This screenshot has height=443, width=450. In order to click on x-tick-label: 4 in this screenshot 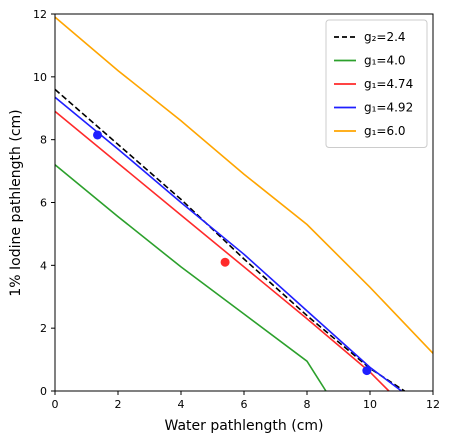, I will do `click(181, 404)`.